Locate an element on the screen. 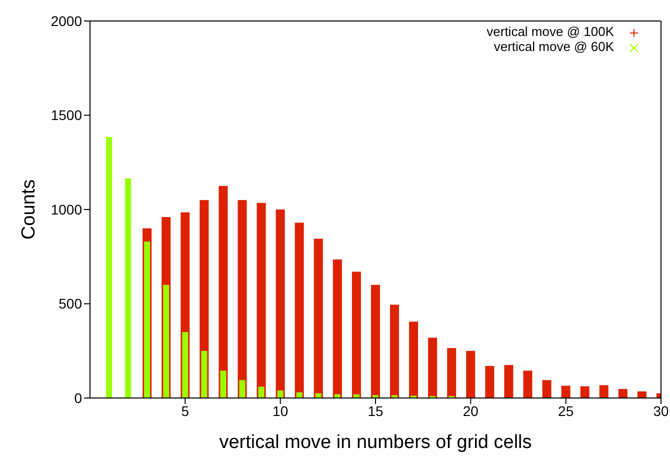 This screenshot has width=670, height=473. x-tick-label: 5 is located at coordinates (185, 410).